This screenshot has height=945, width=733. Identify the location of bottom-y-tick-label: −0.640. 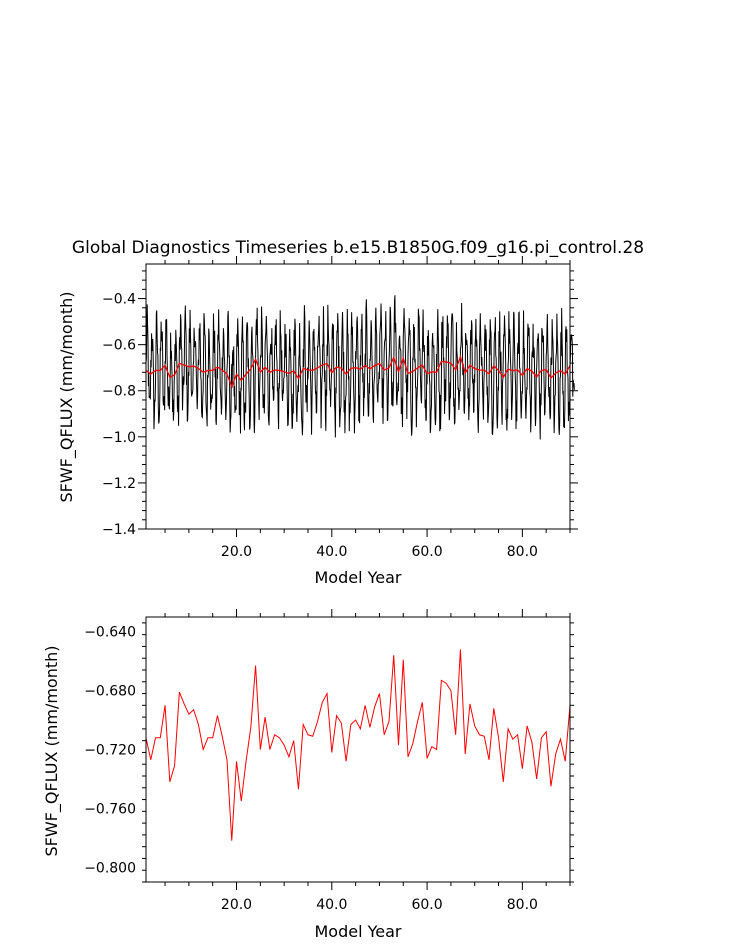
(110, 633).